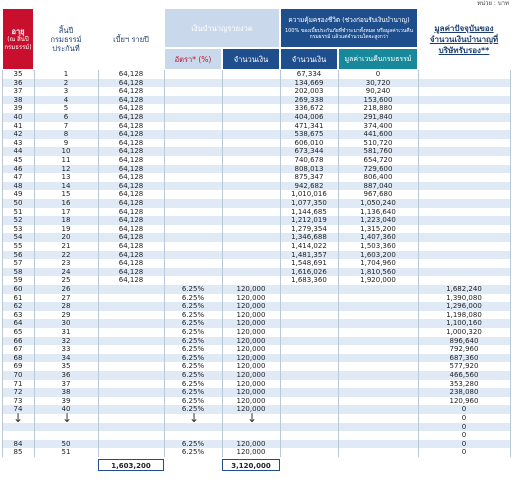  I want to click on coverage-amount: 740,678, so click(309, 160).